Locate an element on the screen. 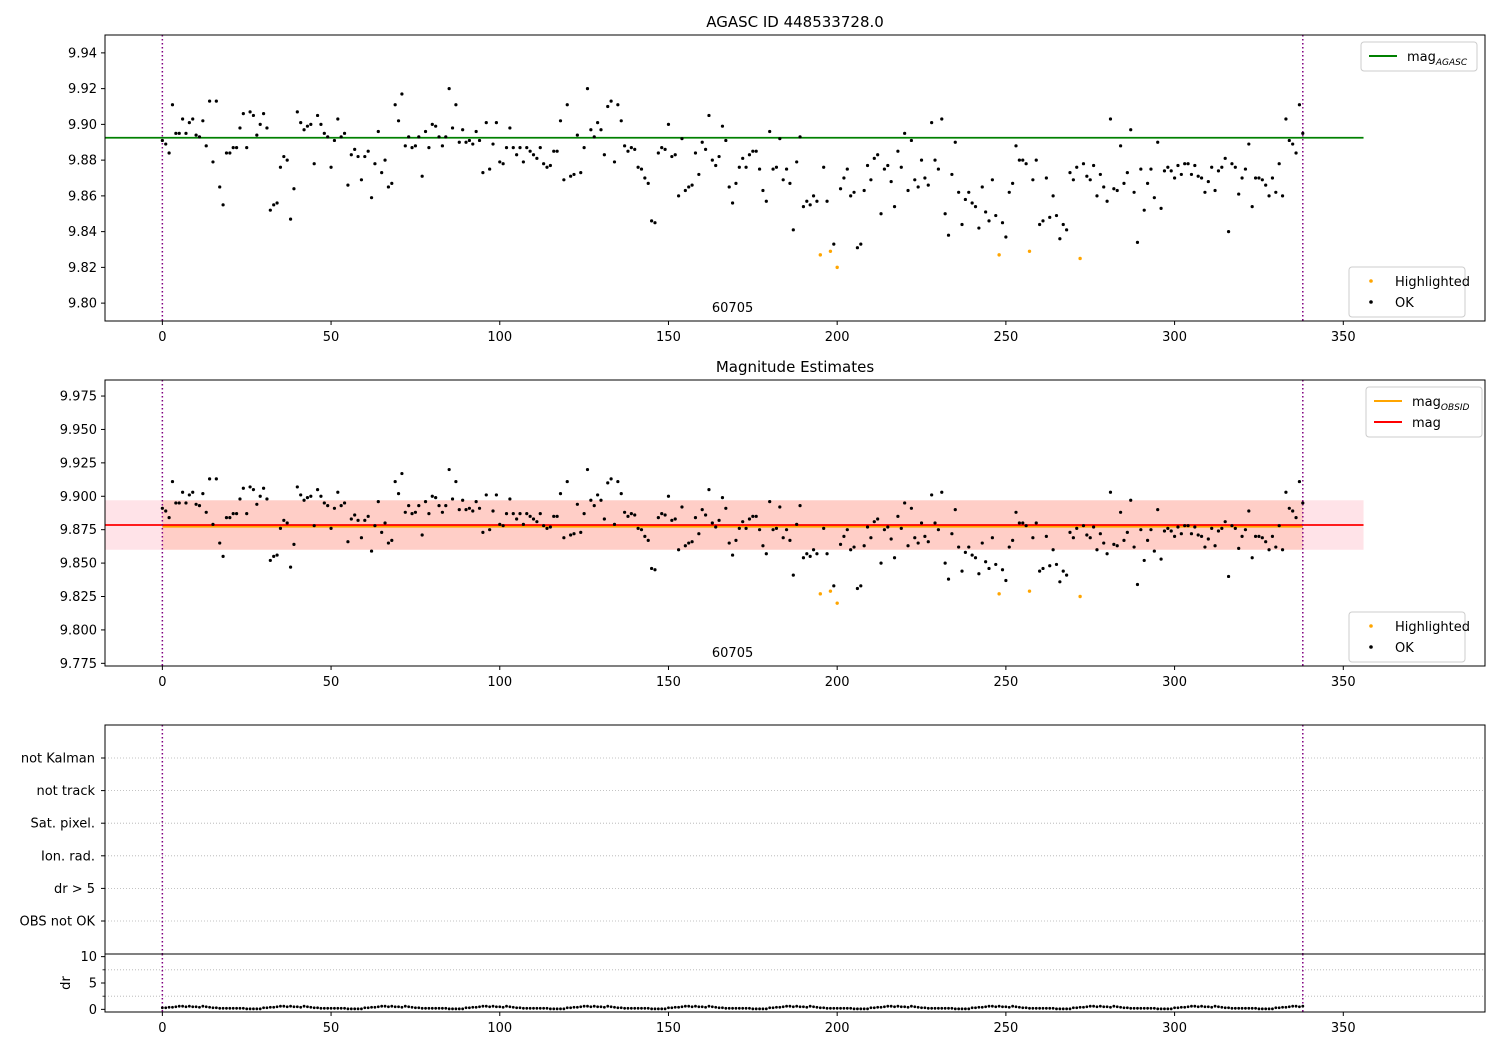  y-tick-label: 9.875 is located at coordinates (78, 530).